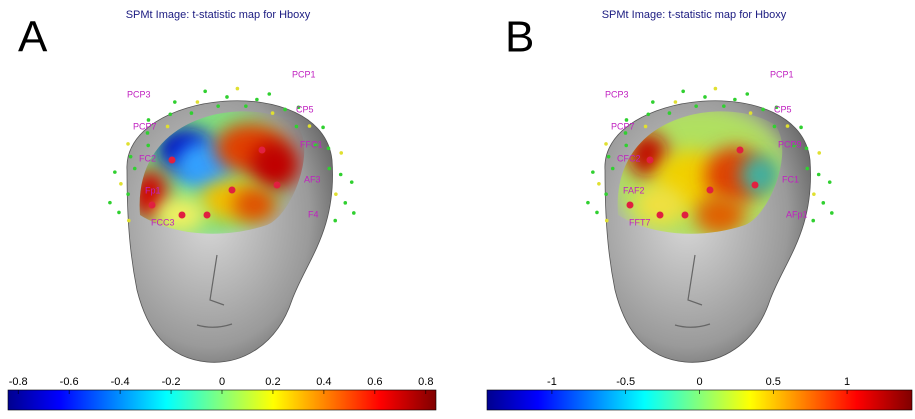 The image size is (915, 419). Describe the element at coordinates (374, 382) in the screenshot. I see `colorbar-tick-label: 0.6` at that location.